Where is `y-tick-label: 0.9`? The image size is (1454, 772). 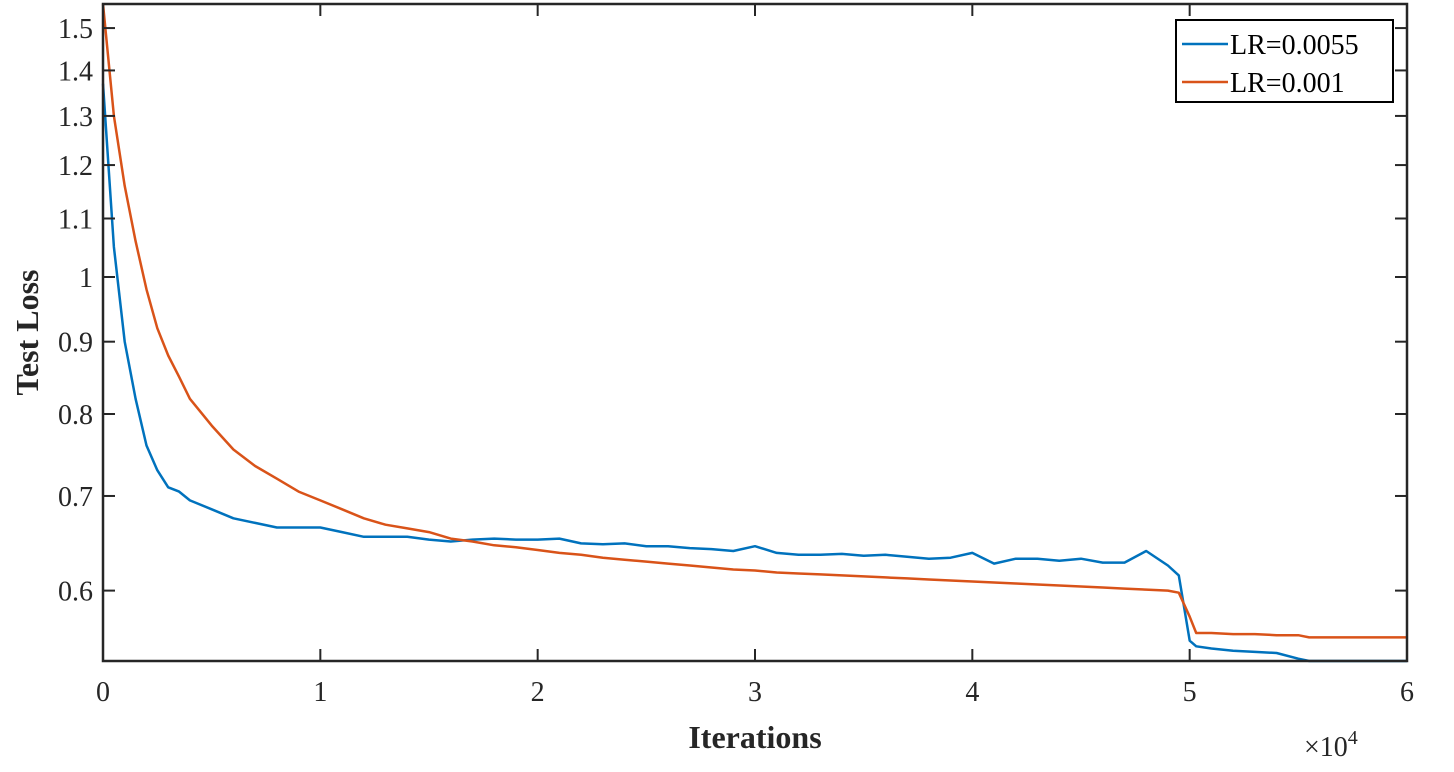
y-tick-label: 0.9 is located at coordinates (75, 343).